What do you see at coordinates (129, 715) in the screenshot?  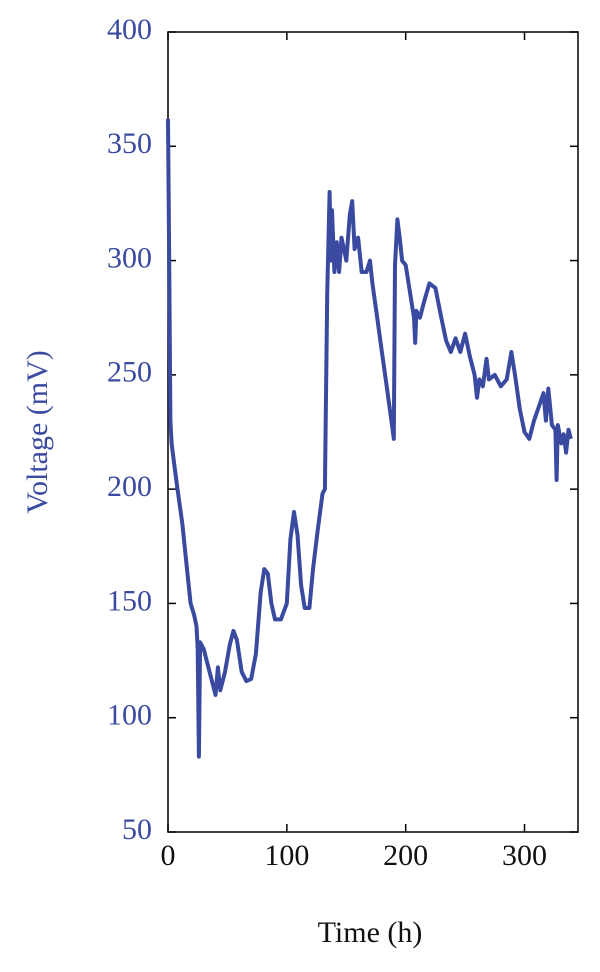 I see `y-tick-label: 100` at bounding box center [129, 715].